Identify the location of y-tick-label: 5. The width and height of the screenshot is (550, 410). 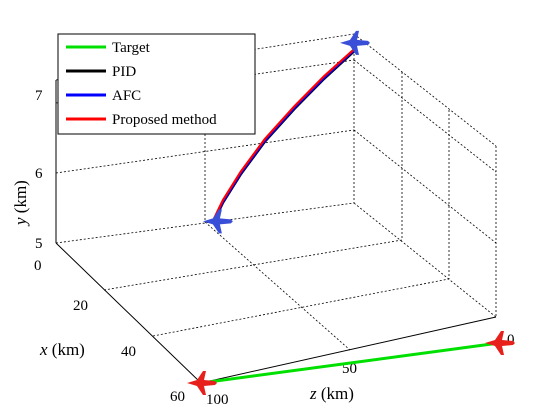
(39, 244).